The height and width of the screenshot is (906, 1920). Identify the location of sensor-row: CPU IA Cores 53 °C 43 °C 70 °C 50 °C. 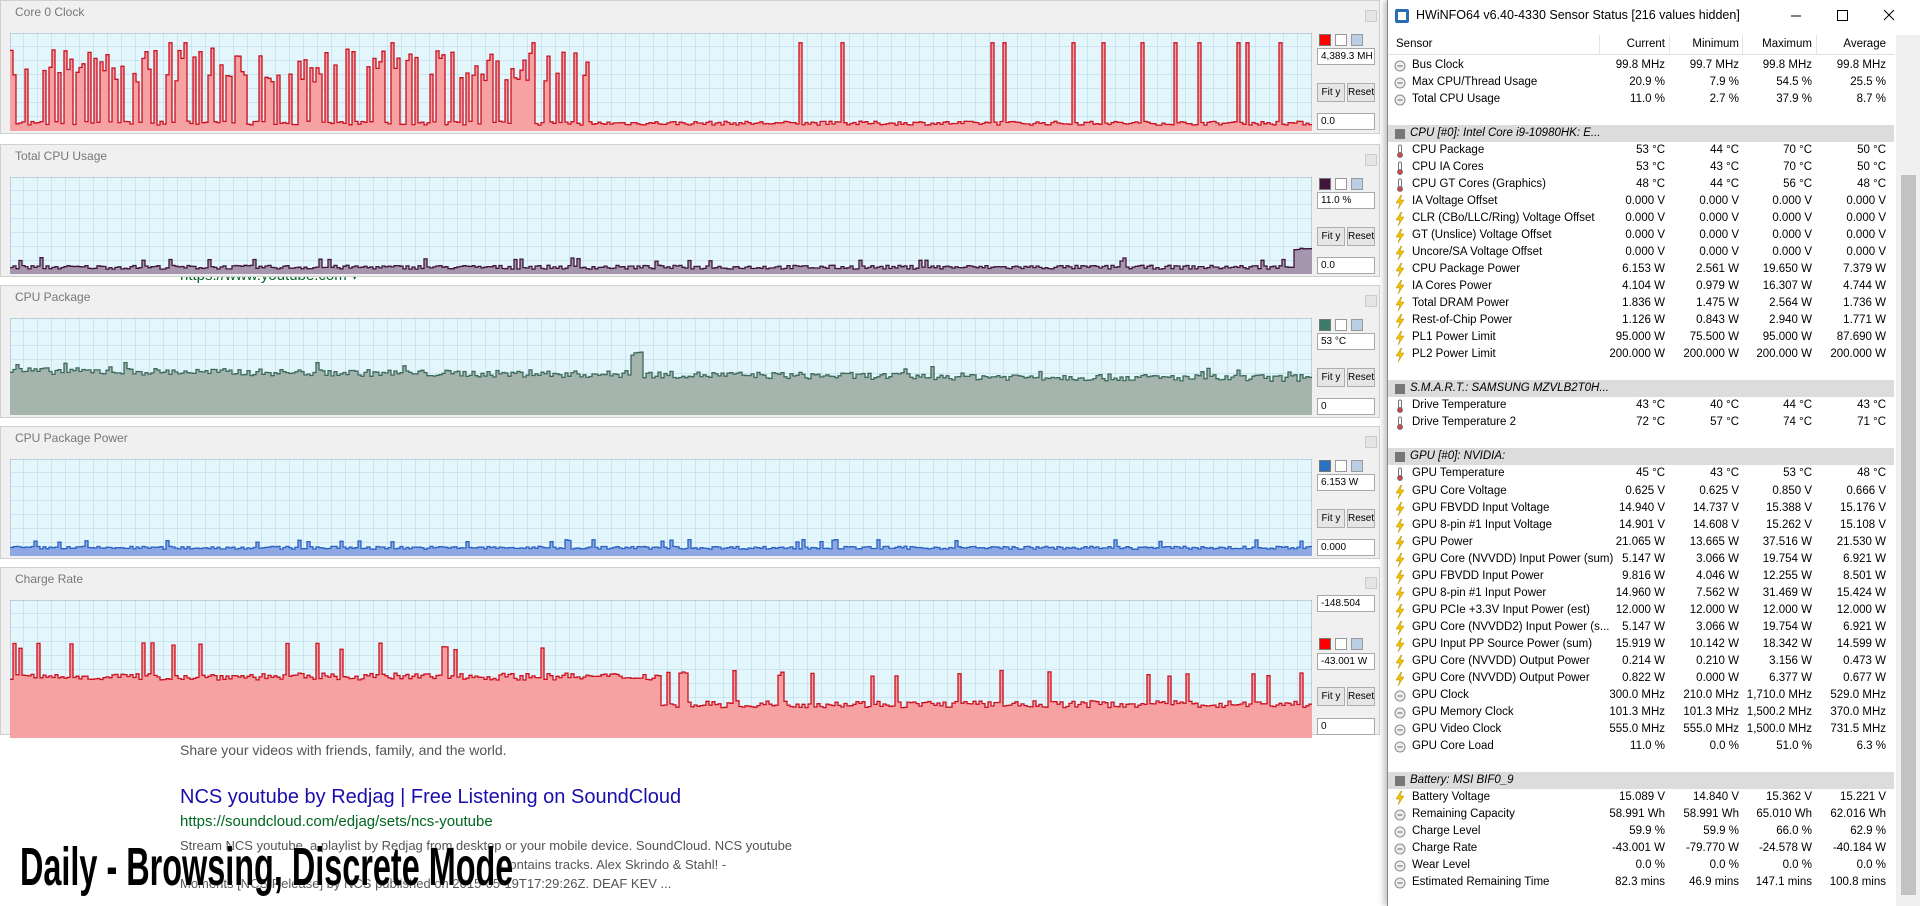
(1641, 167).